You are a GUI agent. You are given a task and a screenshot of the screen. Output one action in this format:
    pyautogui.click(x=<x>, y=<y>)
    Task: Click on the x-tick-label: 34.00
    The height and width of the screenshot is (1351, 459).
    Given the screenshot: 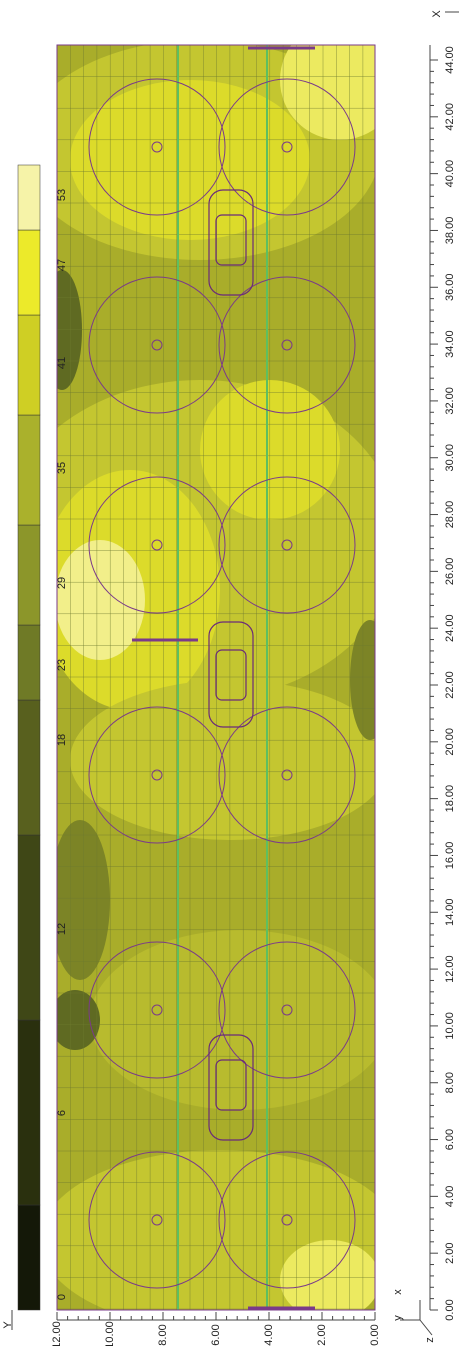 What is the action you would take?
    pyautogui.click(x=450, y=344)
    